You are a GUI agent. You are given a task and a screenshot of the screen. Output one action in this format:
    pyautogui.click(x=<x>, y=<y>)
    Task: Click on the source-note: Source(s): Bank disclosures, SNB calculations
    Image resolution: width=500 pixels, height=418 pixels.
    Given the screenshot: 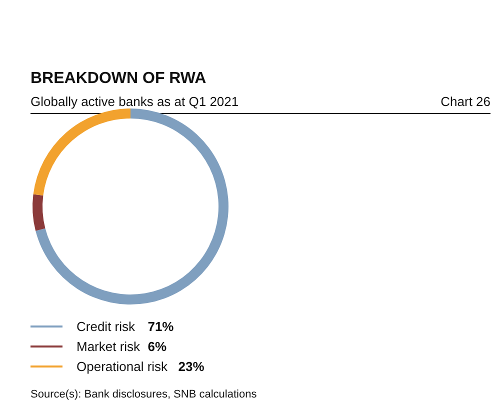 What is the action you would take?
    pyautogui.click(x=144, y=394)
    